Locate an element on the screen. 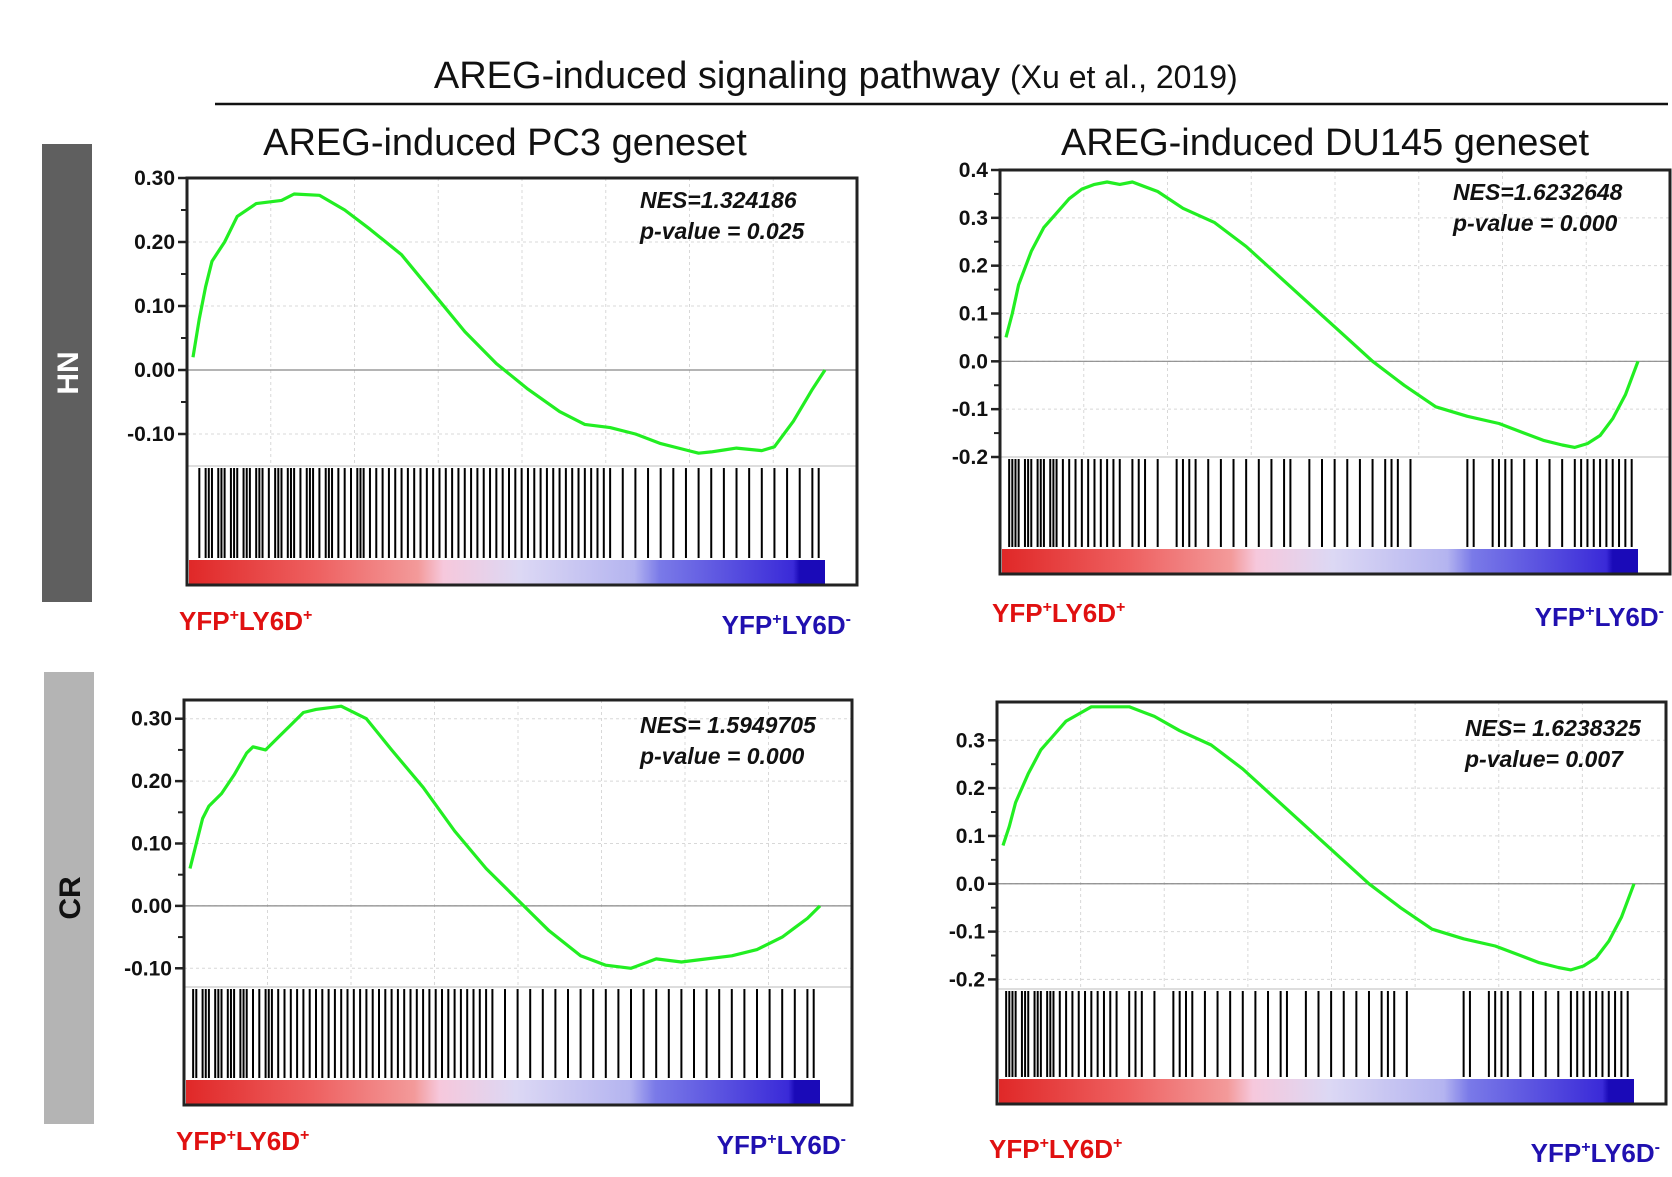 The width and height of the screenshot is (1672, 1177). row-label-box-cr is located at coordinates (69, 898).